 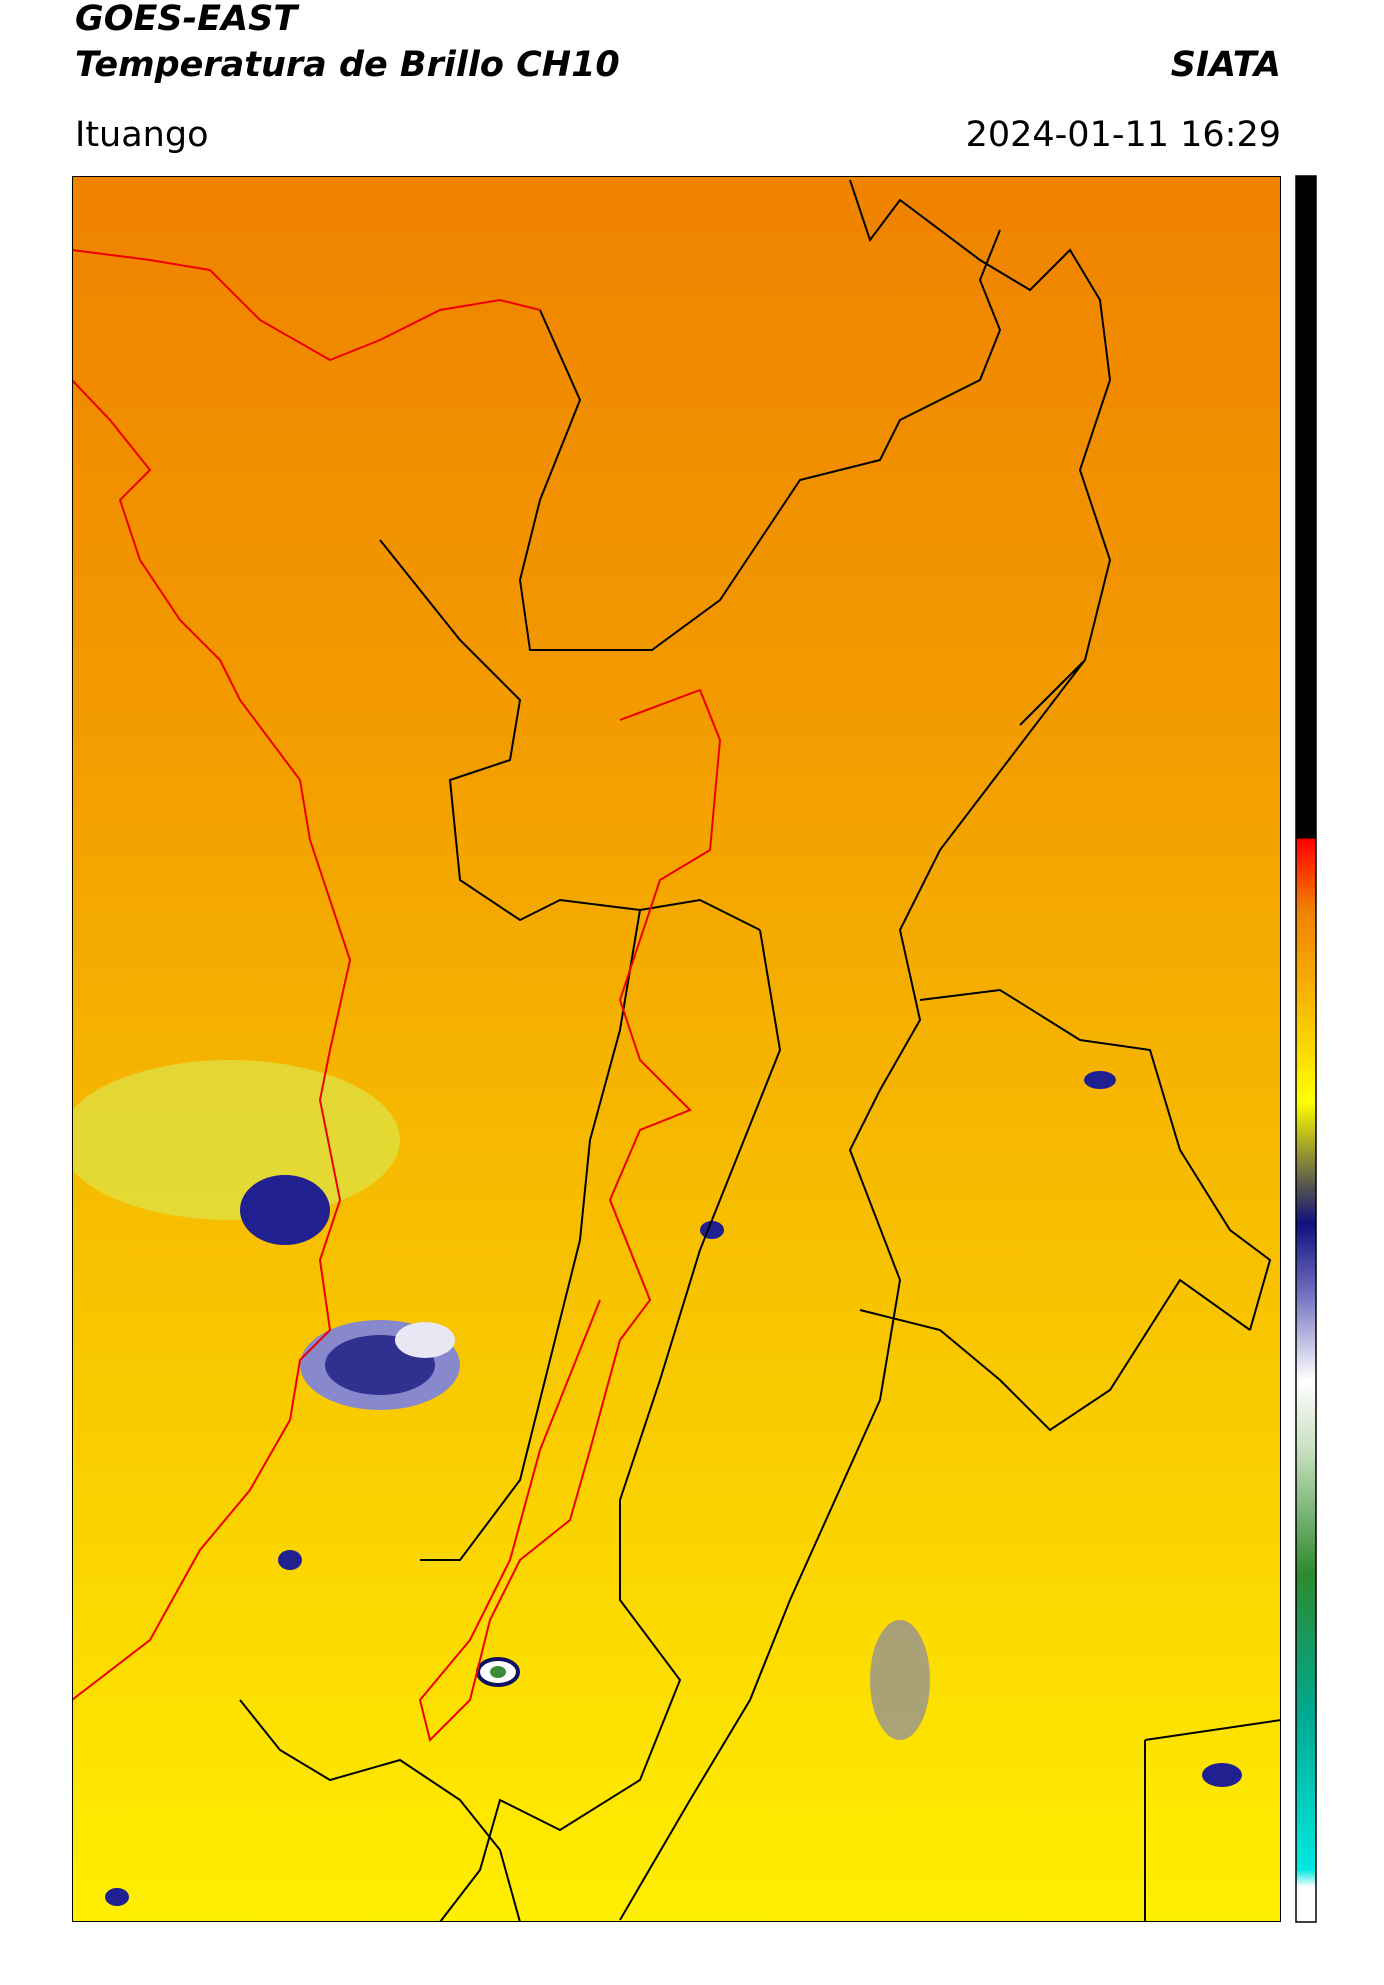 I want to click on colorbar, so click(x=1306, y=1049).